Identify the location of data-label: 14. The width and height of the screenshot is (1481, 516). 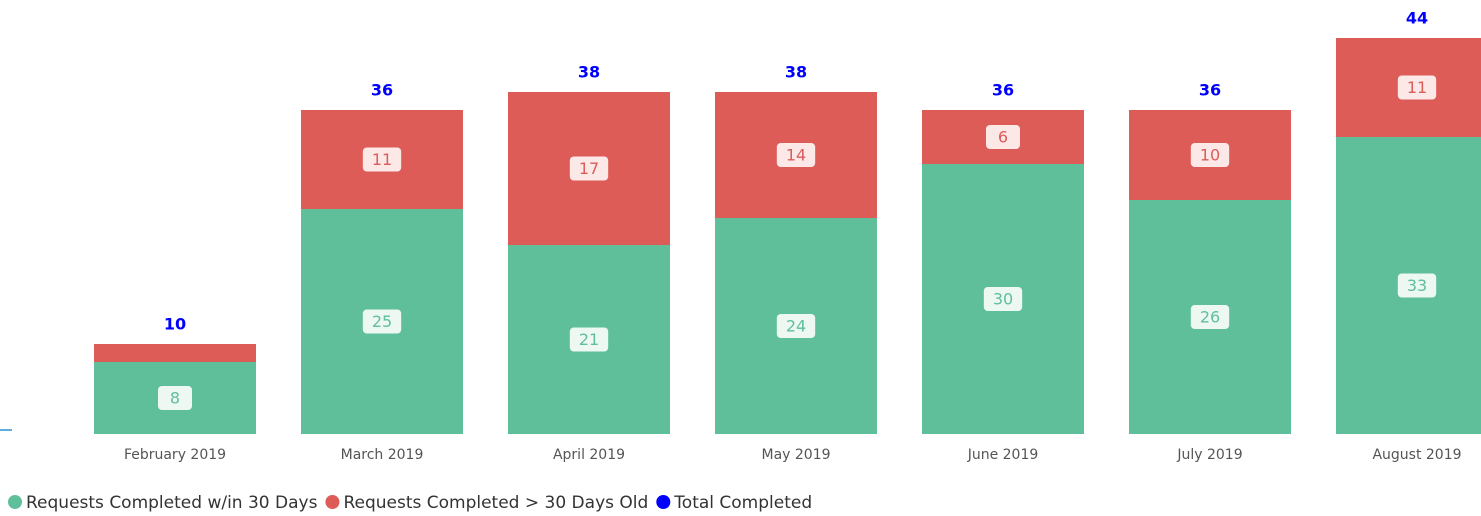
(796, 155).